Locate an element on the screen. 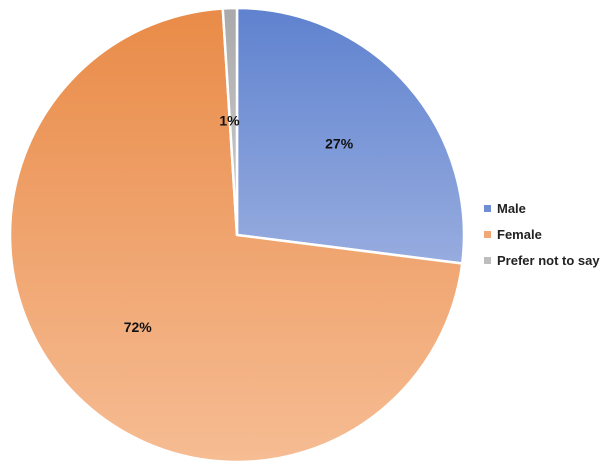 This screenshot has height=467, width=612. data-label-male: 27% is located at coordinates (339, 144).